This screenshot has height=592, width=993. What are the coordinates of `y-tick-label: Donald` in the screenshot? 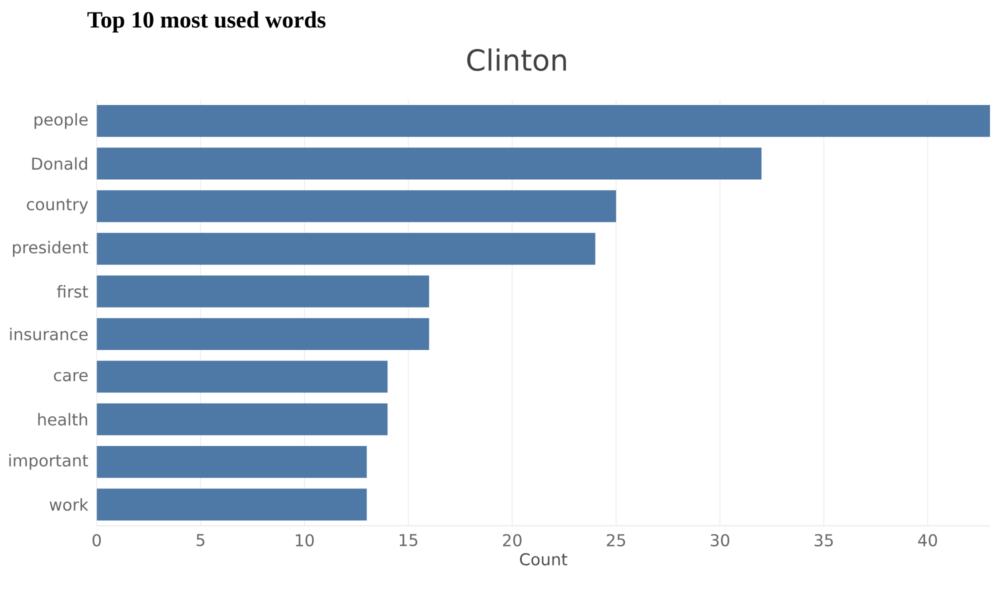 It's located at (60, 163).